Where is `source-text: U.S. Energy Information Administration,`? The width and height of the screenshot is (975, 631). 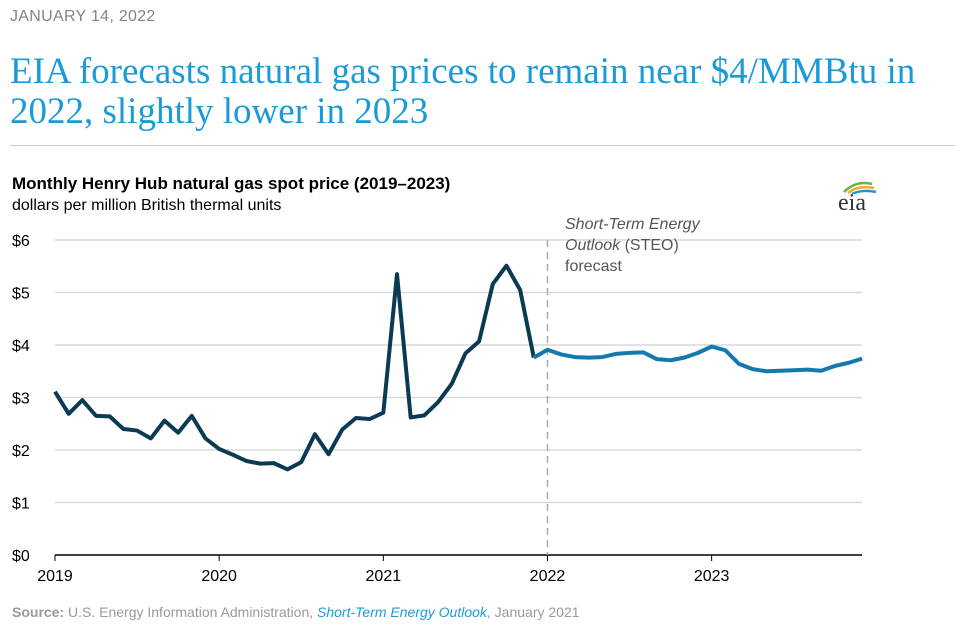
source-text: U.S. Energy Information Administration, is located at coordinates (191, 612).